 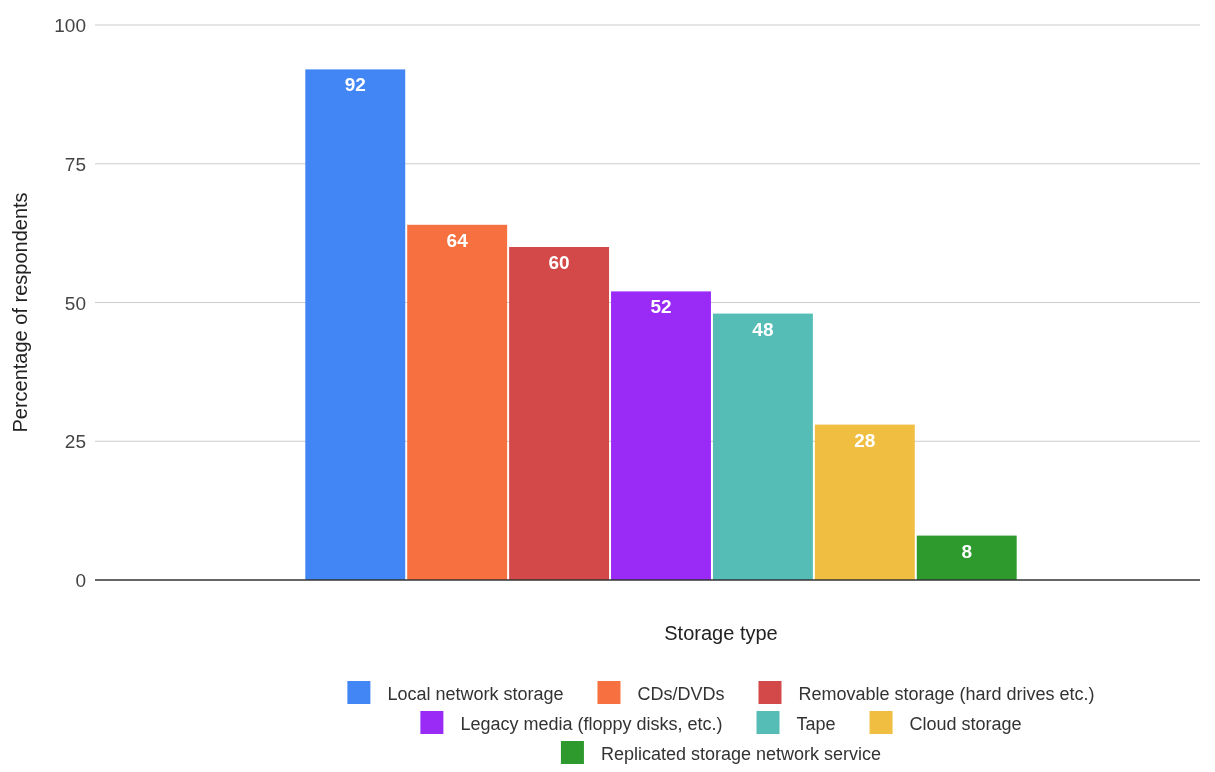 What do you see at coordinates (965, 724) in the screenshot?
I see `legend-label: Cloud storage` at bounding box center [965, 724].